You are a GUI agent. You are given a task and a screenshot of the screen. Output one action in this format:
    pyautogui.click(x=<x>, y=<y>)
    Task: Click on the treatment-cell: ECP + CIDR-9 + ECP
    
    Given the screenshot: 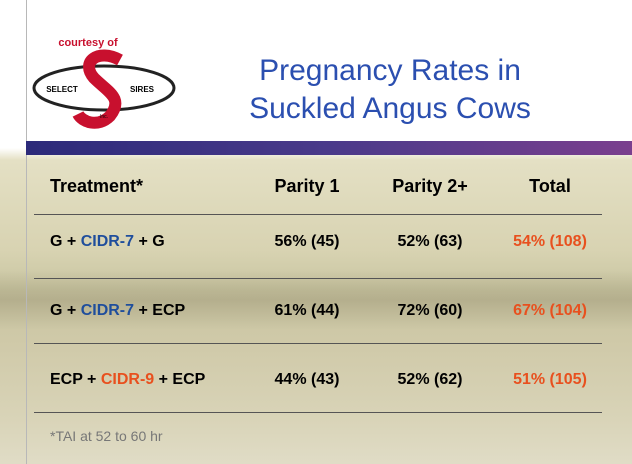 What is the action you would take?
    pyautogui.click(x=127, y=380)
    